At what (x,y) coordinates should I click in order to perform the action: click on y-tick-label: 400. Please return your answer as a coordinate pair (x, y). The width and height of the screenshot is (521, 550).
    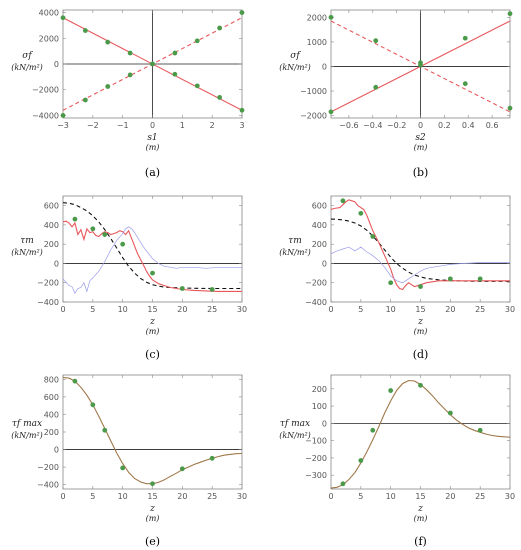
    Looking at the image, I should click on (51, 414).